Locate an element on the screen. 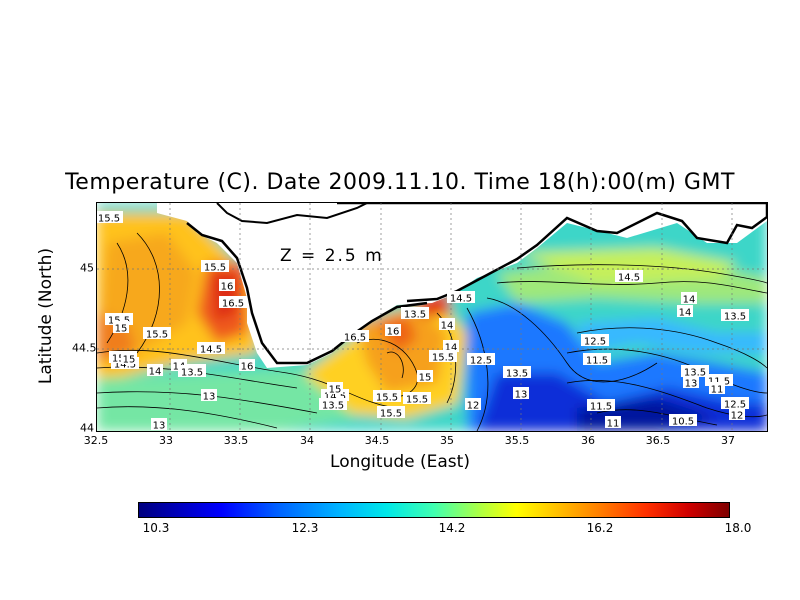 The width and height of the screenshot is (800, 600). x-tick-label: 37 is located at coordinates (728, 440).